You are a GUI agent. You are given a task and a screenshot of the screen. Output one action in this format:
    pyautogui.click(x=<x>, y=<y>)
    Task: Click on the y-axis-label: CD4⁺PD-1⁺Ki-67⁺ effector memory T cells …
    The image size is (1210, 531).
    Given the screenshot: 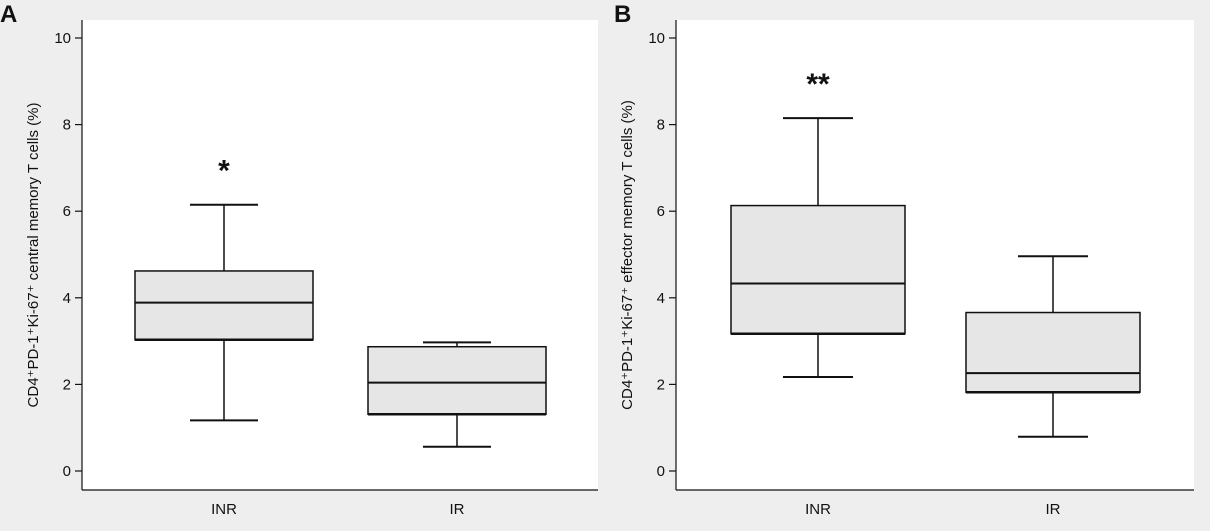 What is the action you would take?
    pyautogui.click(x=627, y=255)
    